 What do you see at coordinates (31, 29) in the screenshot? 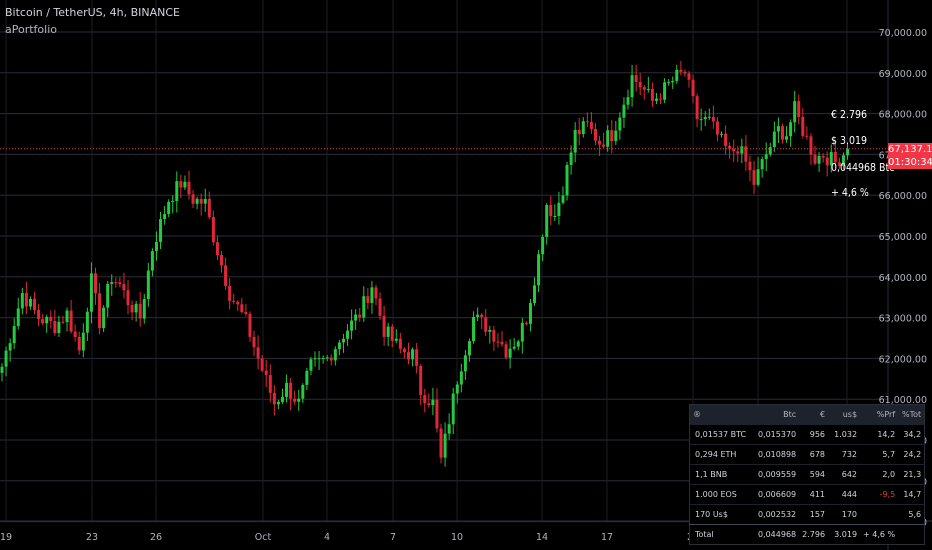
I see `indicator-name: aPortfolio` at bounding box center [31, 29].